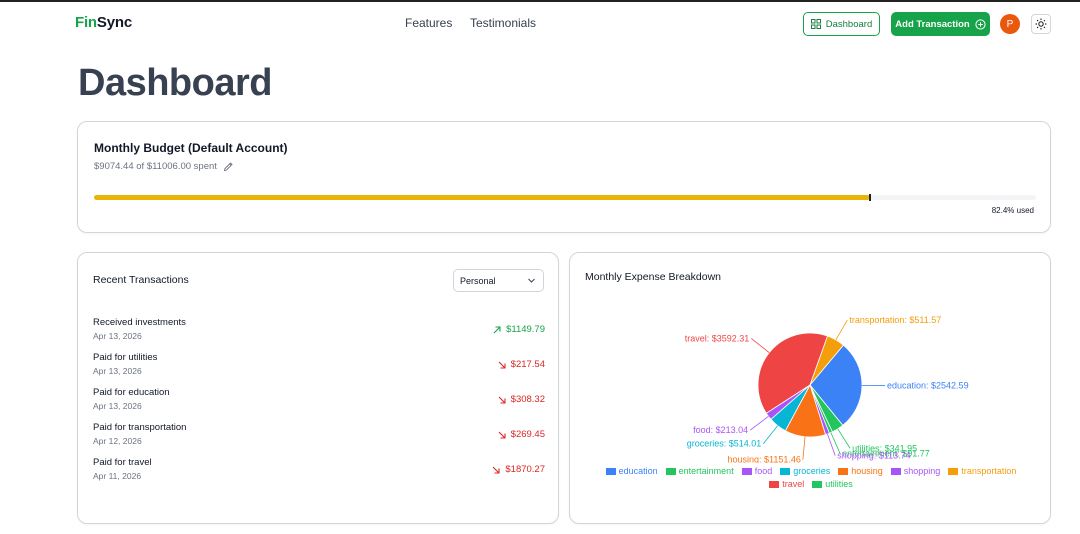 This screenshot has width=1080, height=534. What do you see at coordinates (844, 438) in the screenshot?
I see `pie-label-line-utilities` at bounding box center [844, 438].